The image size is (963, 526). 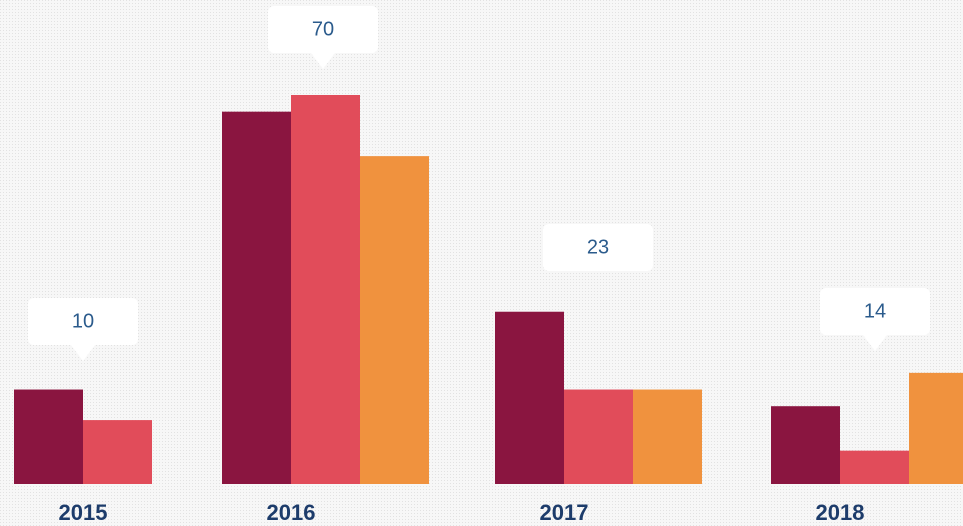 I want to click on callout-label: 23, so click(x=598, y=247).